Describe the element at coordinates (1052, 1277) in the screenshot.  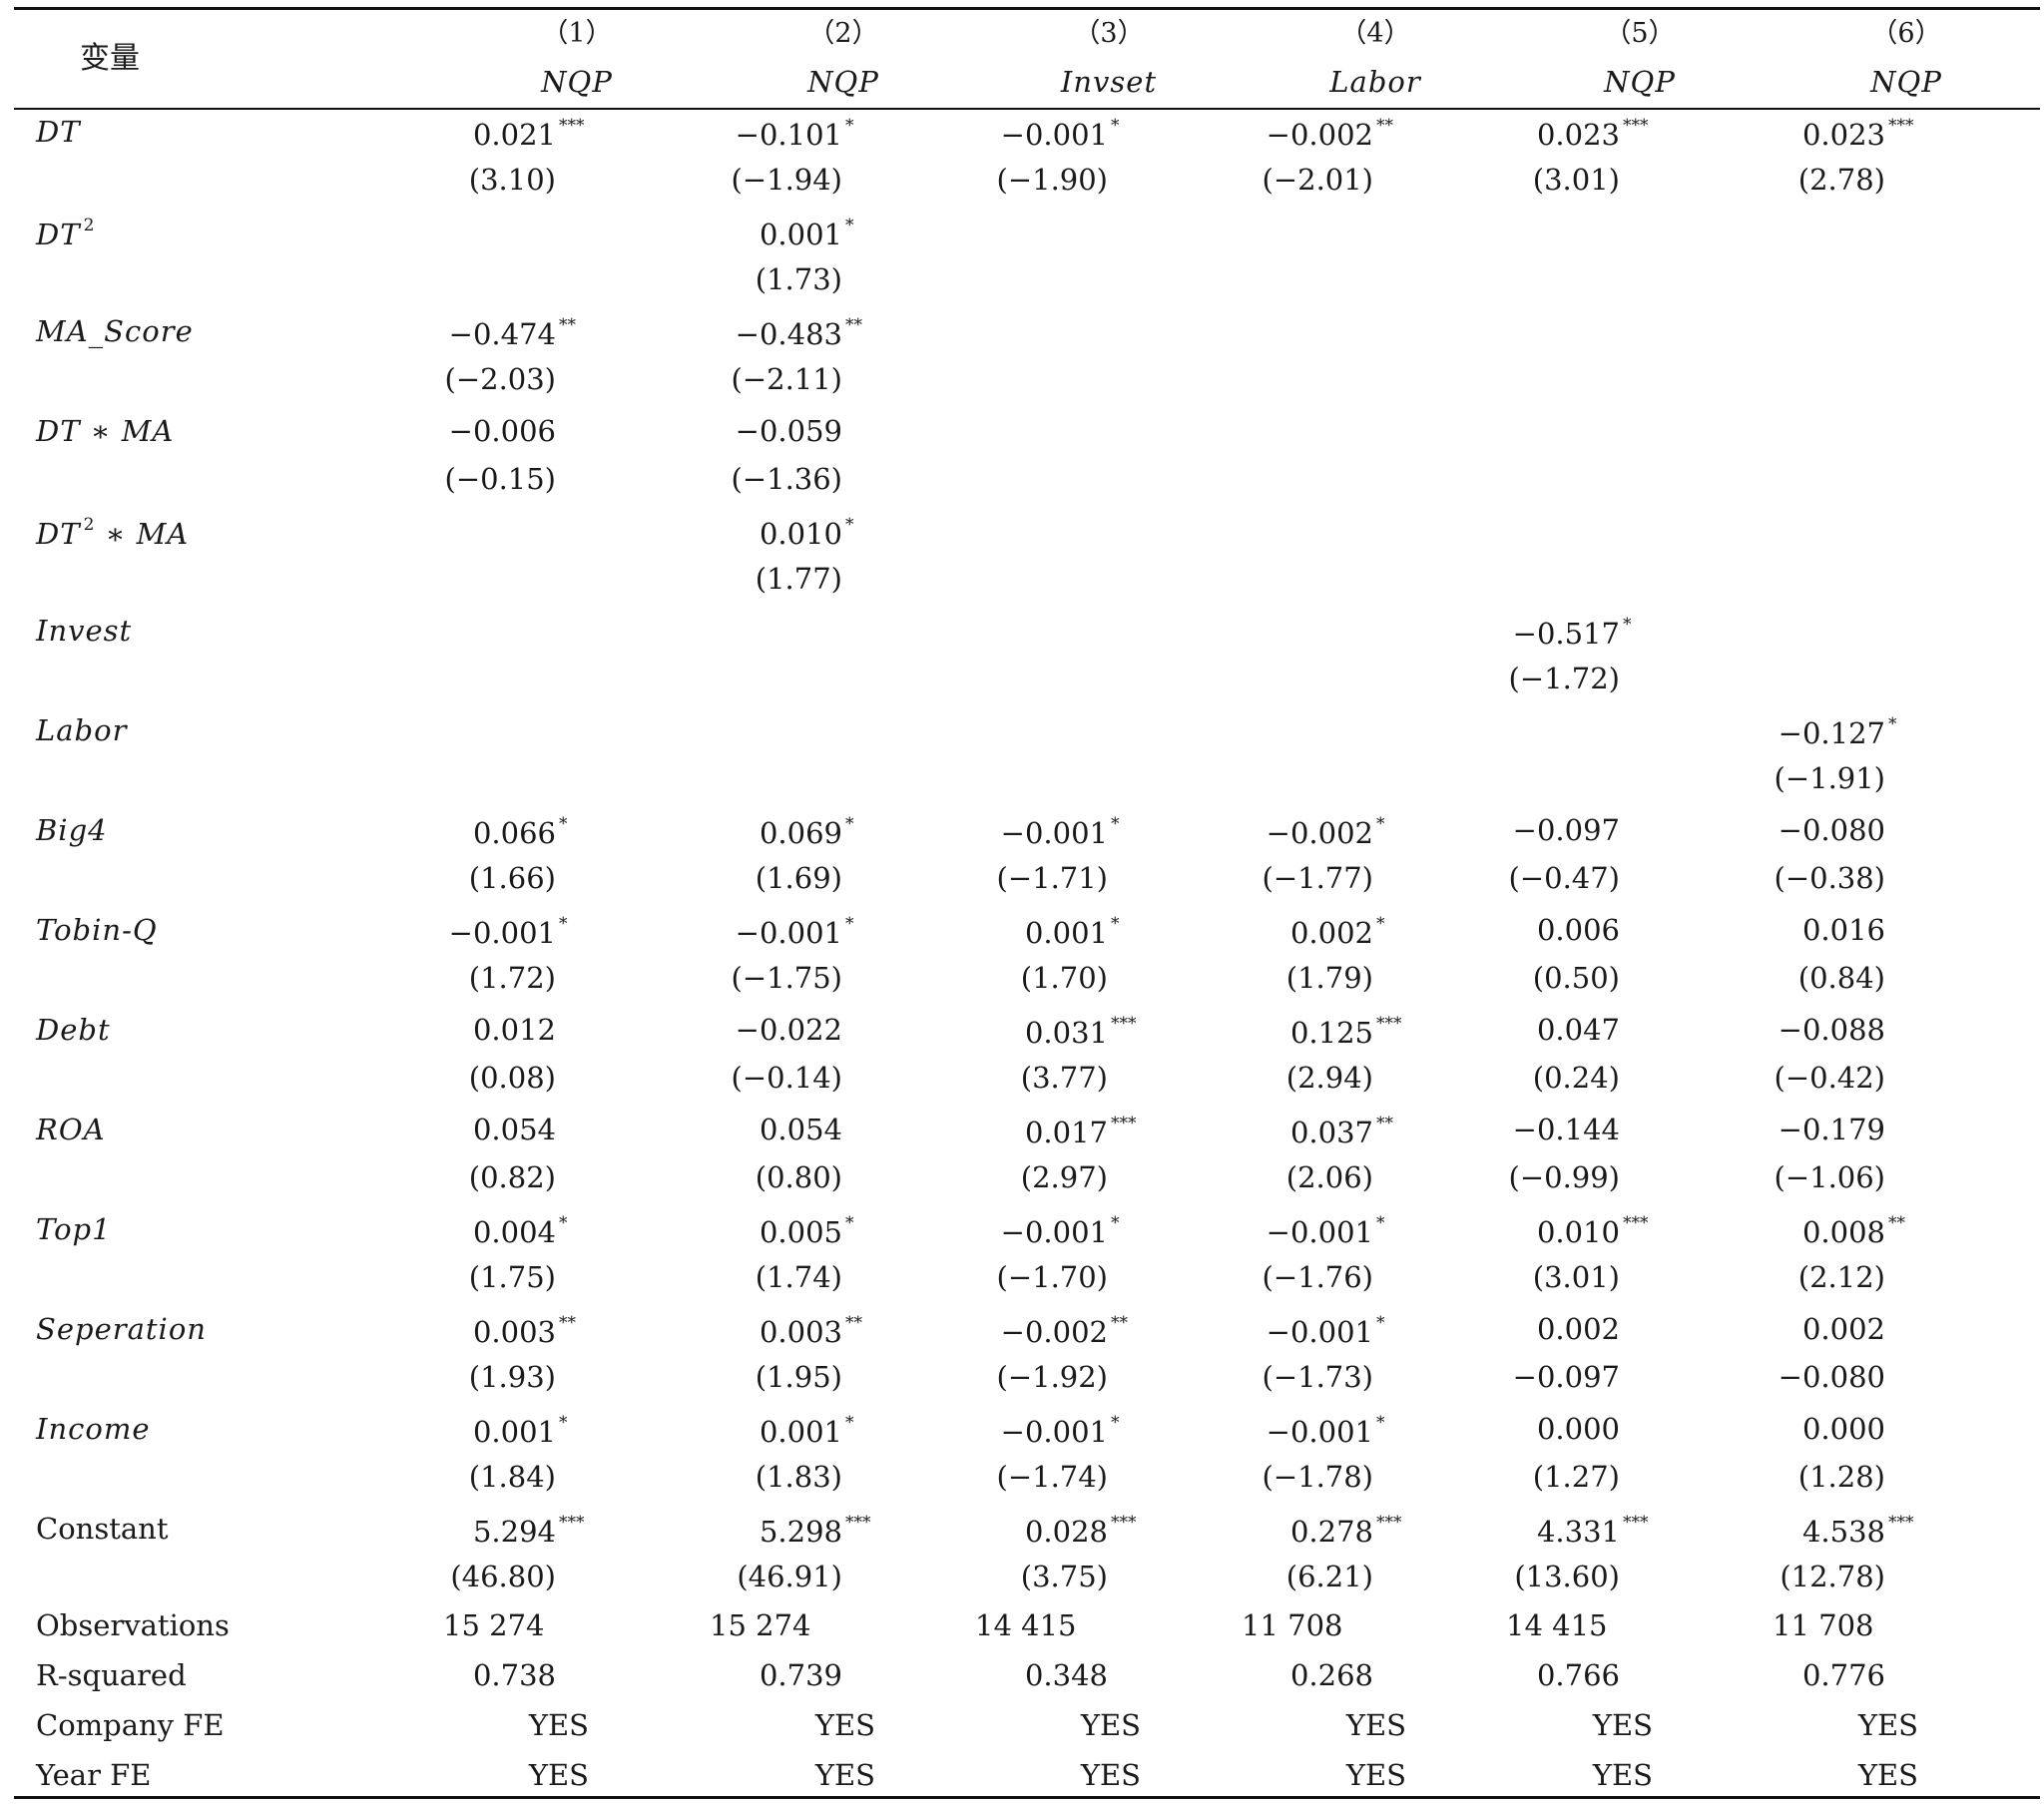
I see `t-statistic-cell: (−1.70)` at that location.